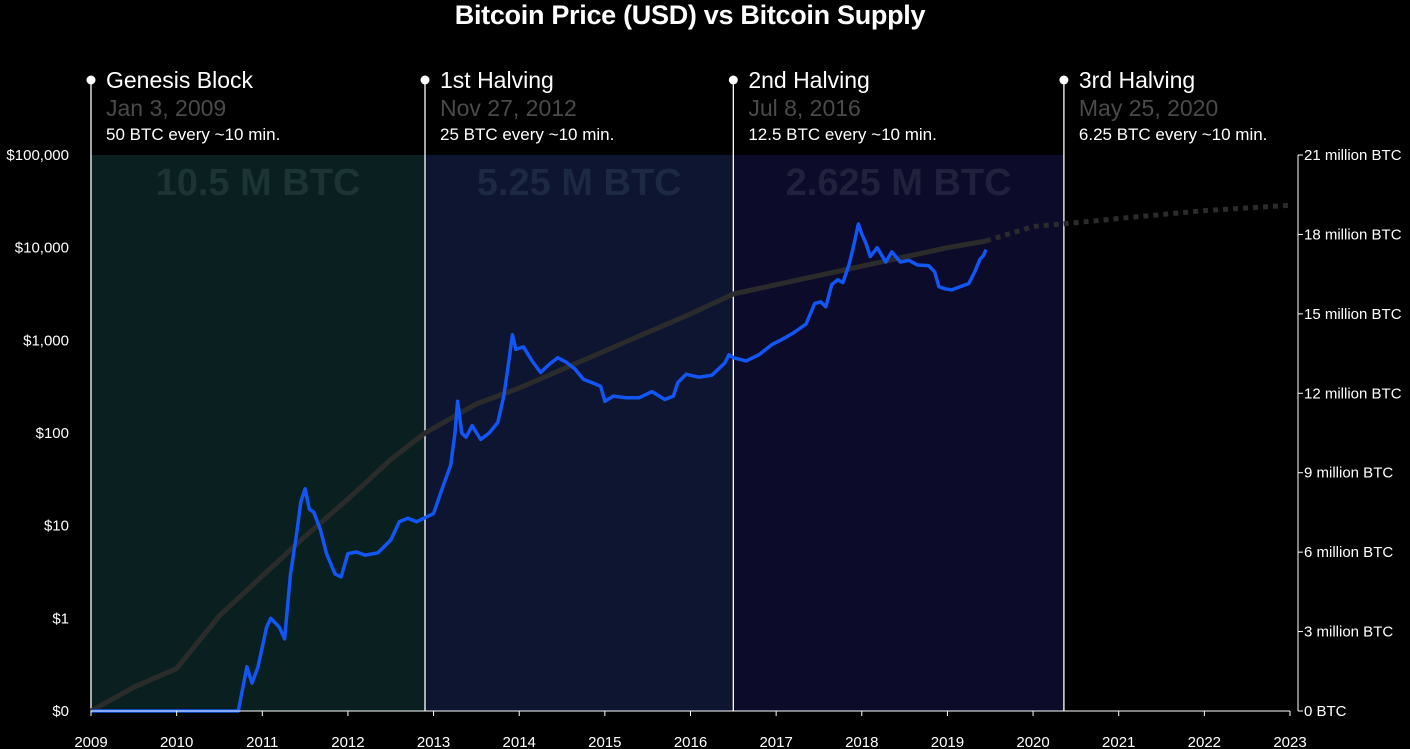  I want to click on event-reward: 6.25 BTC every ~10 min., so click(1173, 134).